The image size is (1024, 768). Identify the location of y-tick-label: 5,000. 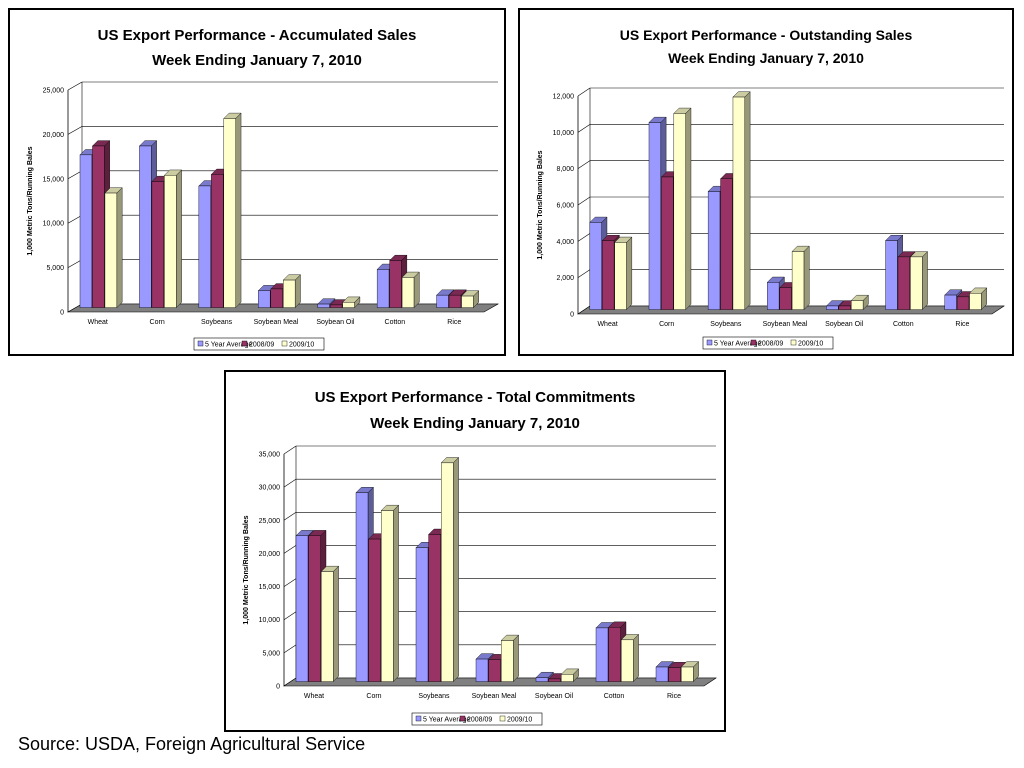
(271, 653).